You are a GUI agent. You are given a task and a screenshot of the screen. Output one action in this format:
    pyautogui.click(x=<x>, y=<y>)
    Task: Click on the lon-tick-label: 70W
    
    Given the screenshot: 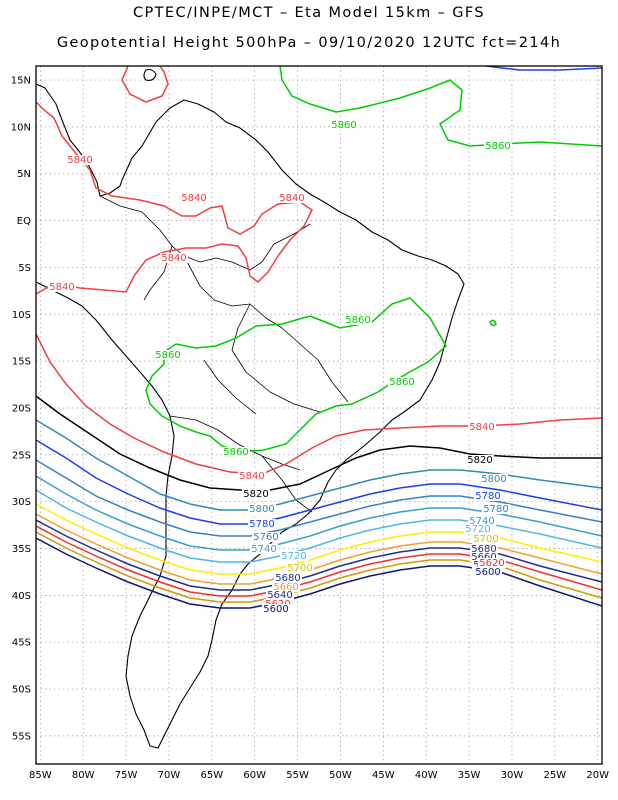 What is the action you would take?
    pyautogui.click(x=169, y=775)
    